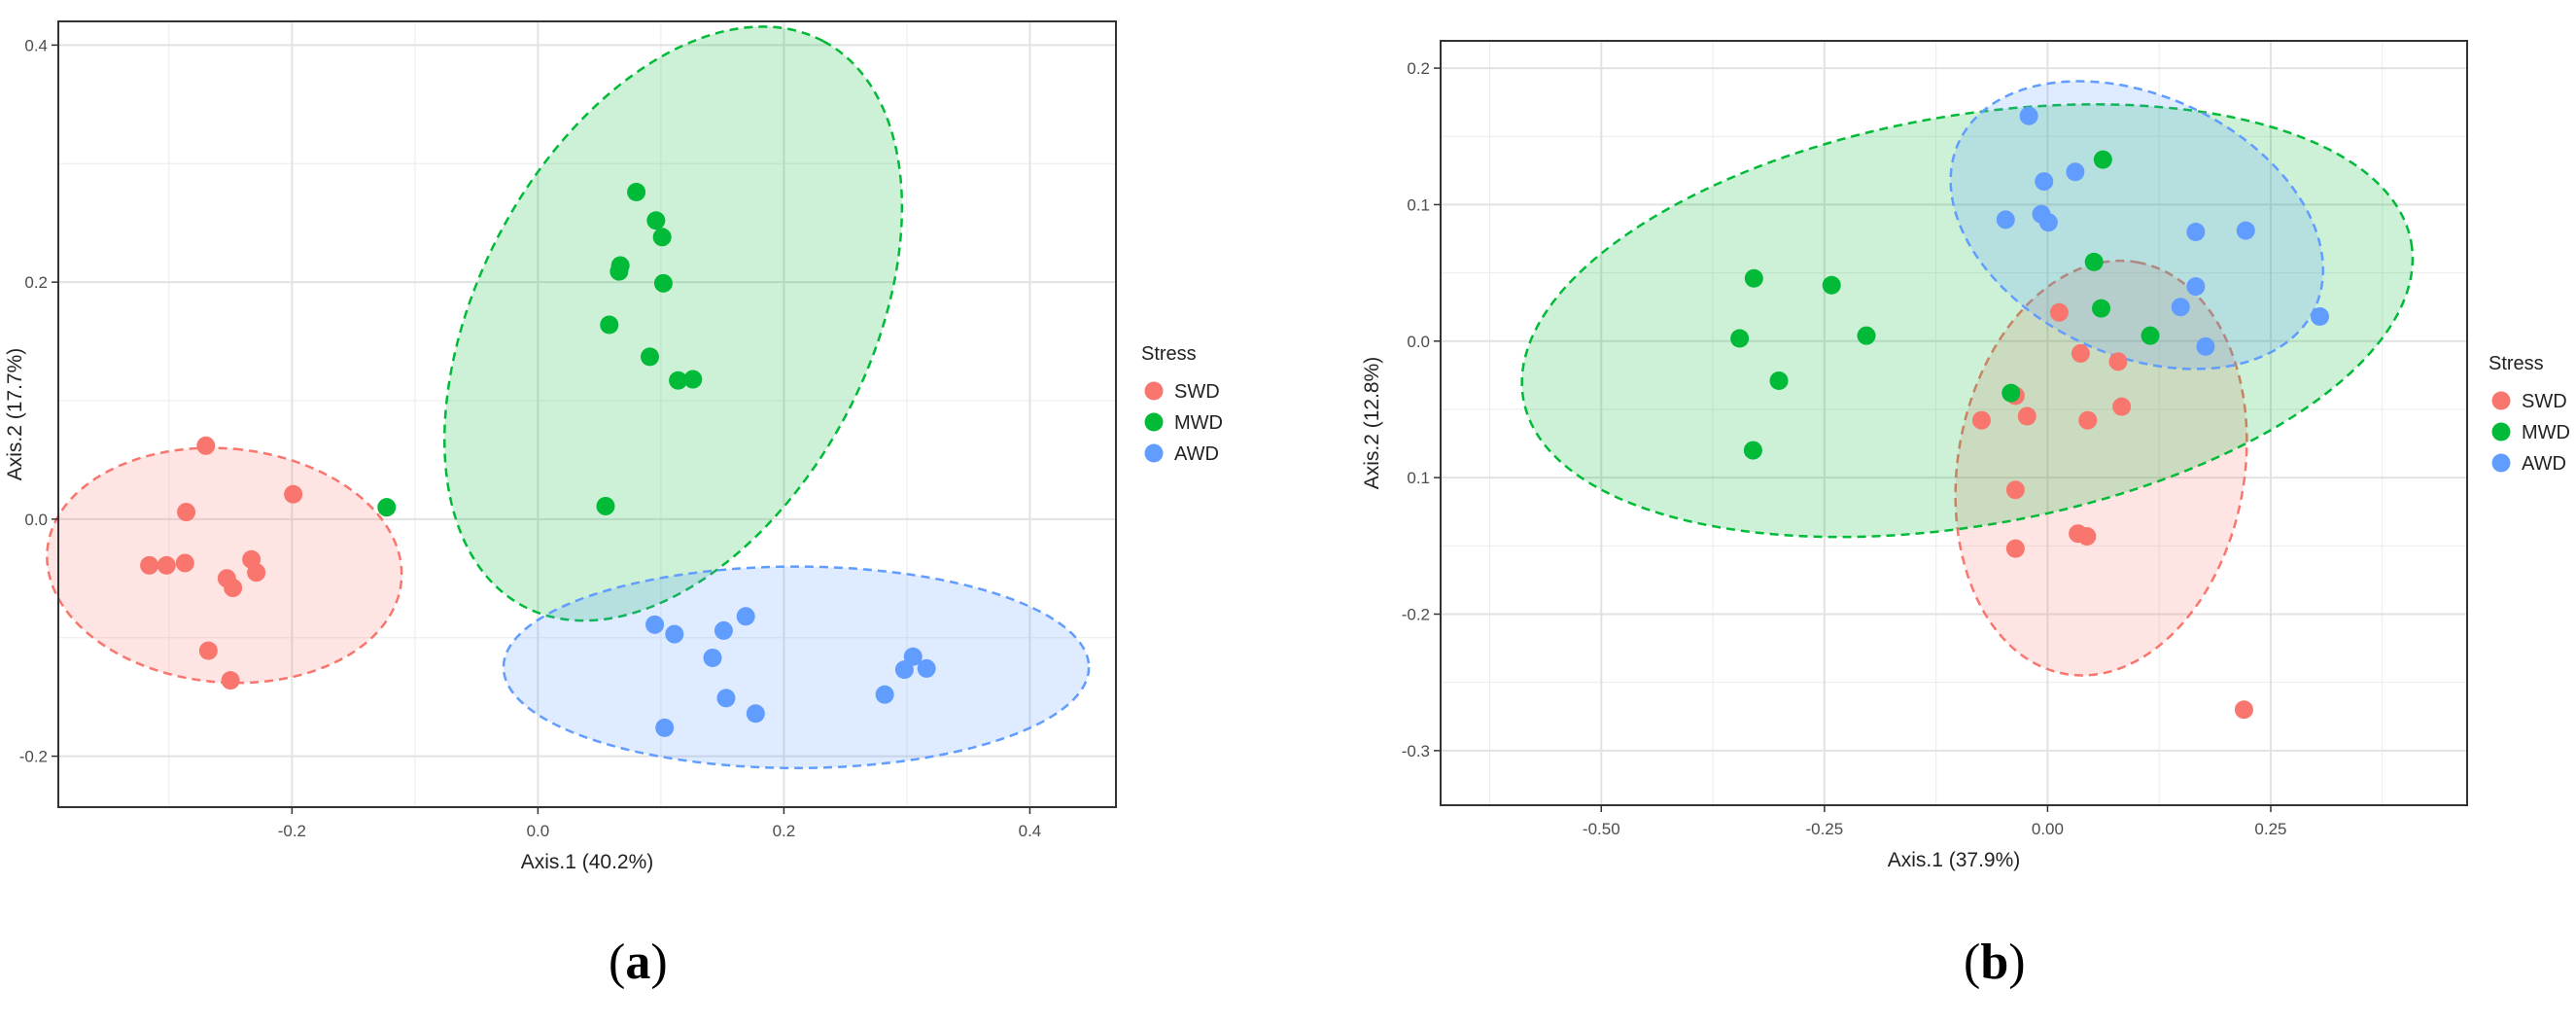 Image resolution: width=2576 pixels, height=1025 pixels. I want to click on x-tick-label: 0.25, so click(2270, 829).